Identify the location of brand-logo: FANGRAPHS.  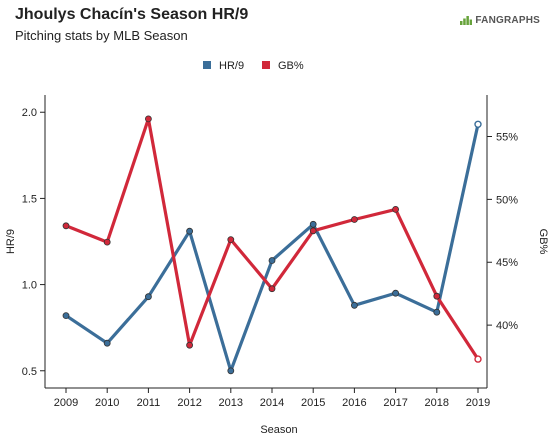
(500, 20).